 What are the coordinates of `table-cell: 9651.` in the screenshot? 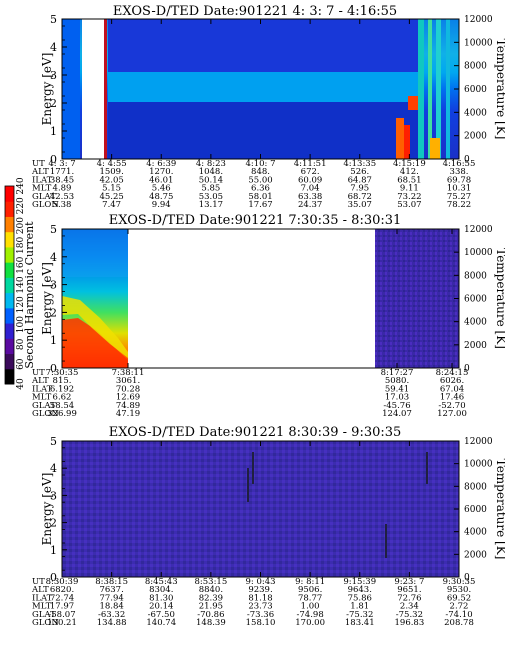 It's located at (409, 590).